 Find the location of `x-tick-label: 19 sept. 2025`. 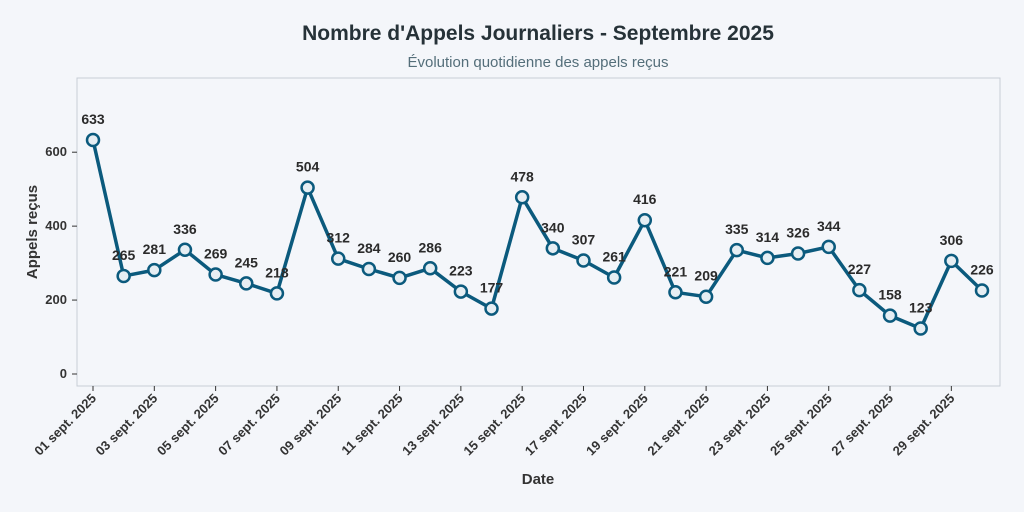

x-tick-label: 19 sept. 2025 is located at coordinates (617, 425).